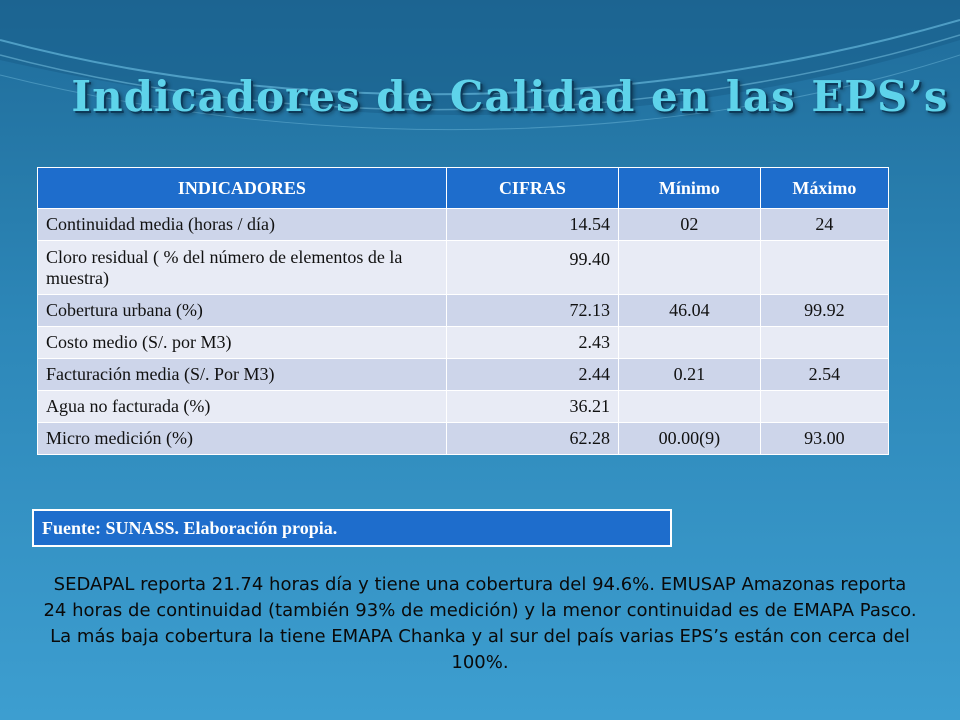 This screenshot has width=960, height=720. Describe the element at coordinates (352, 528) in the screenshot. I see `source-caption: Fuente: SUNASS. Elaboración propia.` at that location.